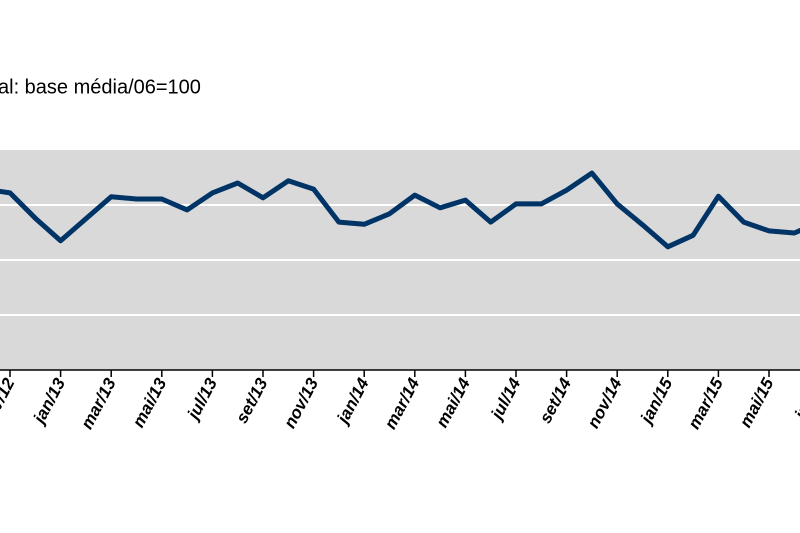  What do you see at coordinates (49, 401) in the screenshot?
I see `x-tick-label: jan/13` at bounding box center [49, 401].